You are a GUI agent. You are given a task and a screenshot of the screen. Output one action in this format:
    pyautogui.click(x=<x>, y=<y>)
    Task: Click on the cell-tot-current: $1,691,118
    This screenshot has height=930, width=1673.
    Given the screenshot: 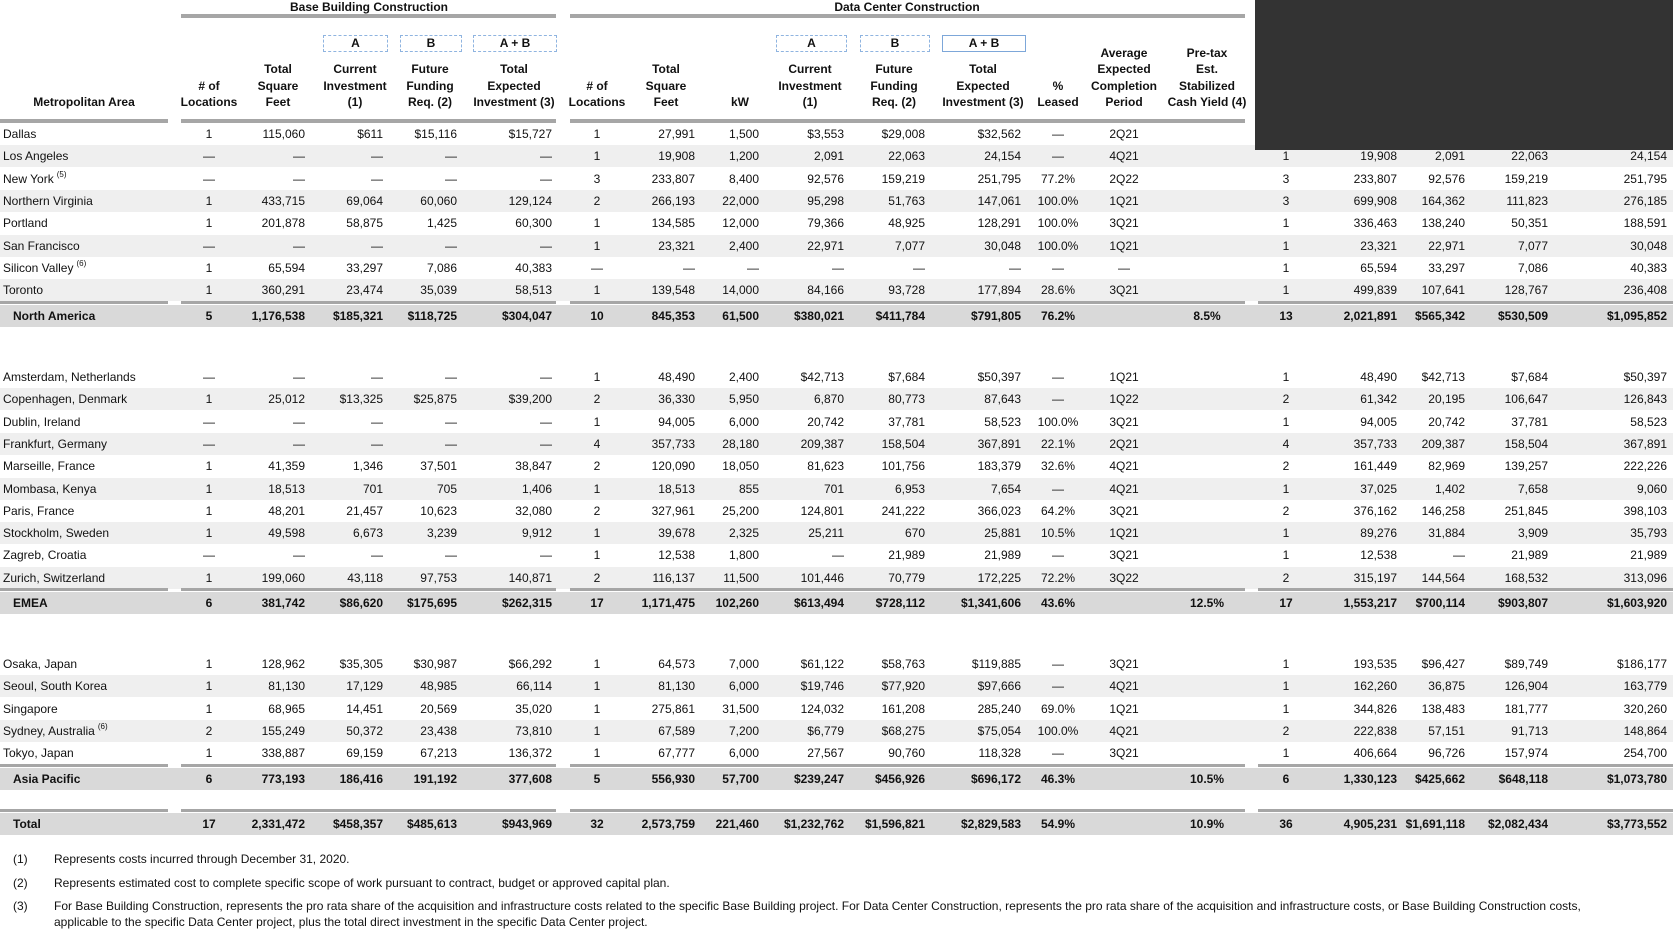 What is the action you would take?
    pyautogui.click(x=1435, y=824)
    